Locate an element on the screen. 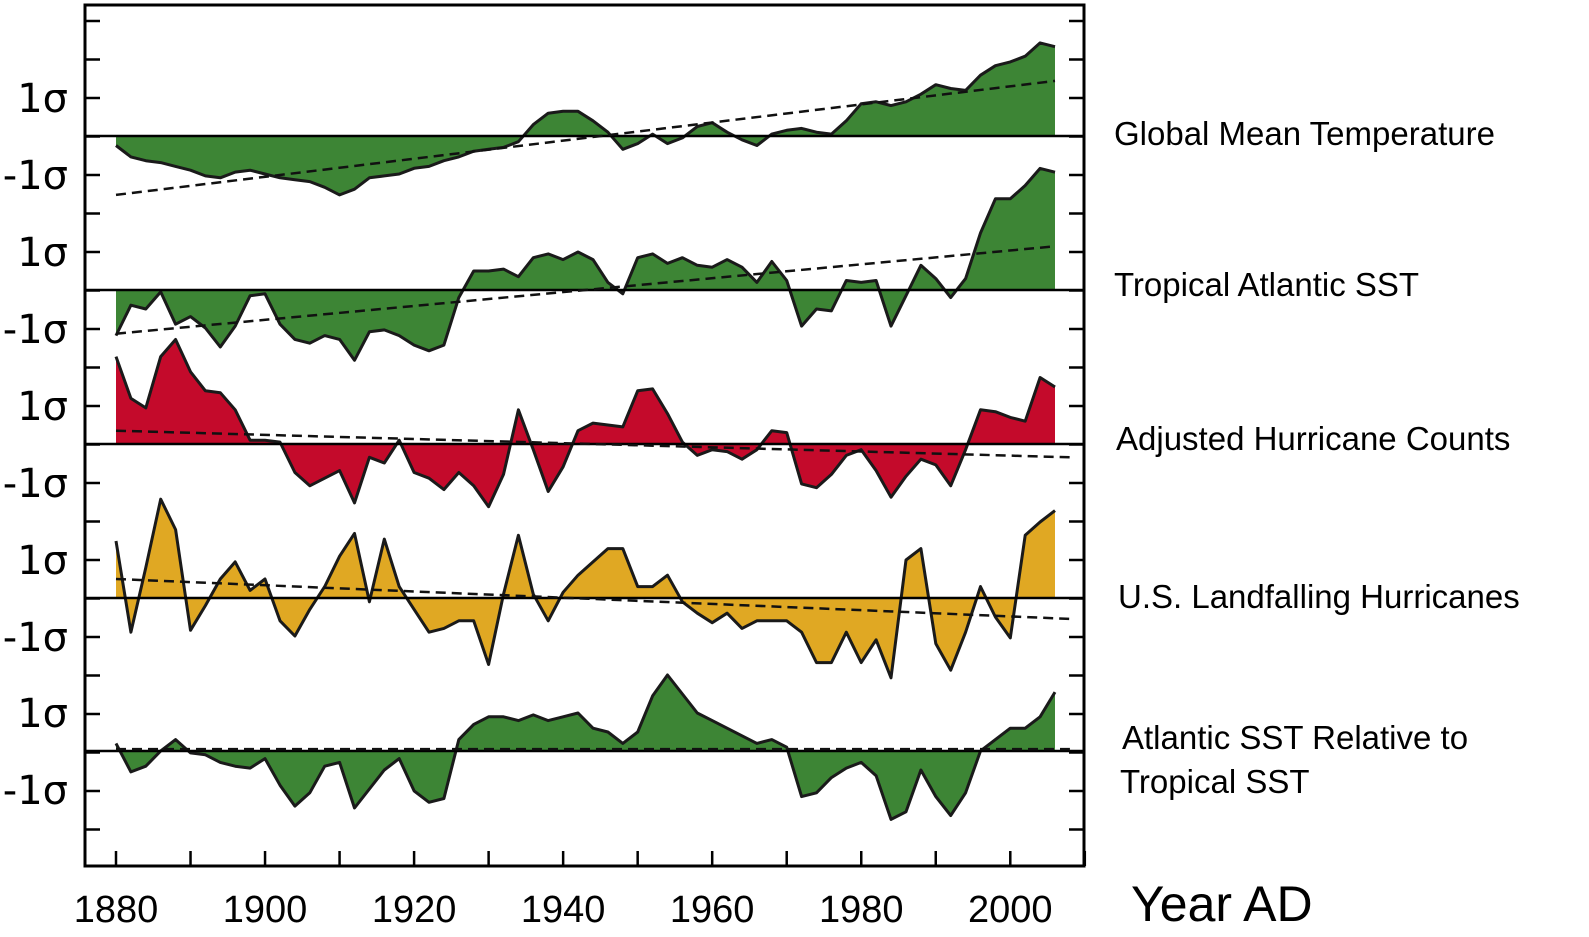 The height and width of the screenshot is (937, 1589). y-tick-label-neg-4: -1σ is located at coordinates (35, 638).